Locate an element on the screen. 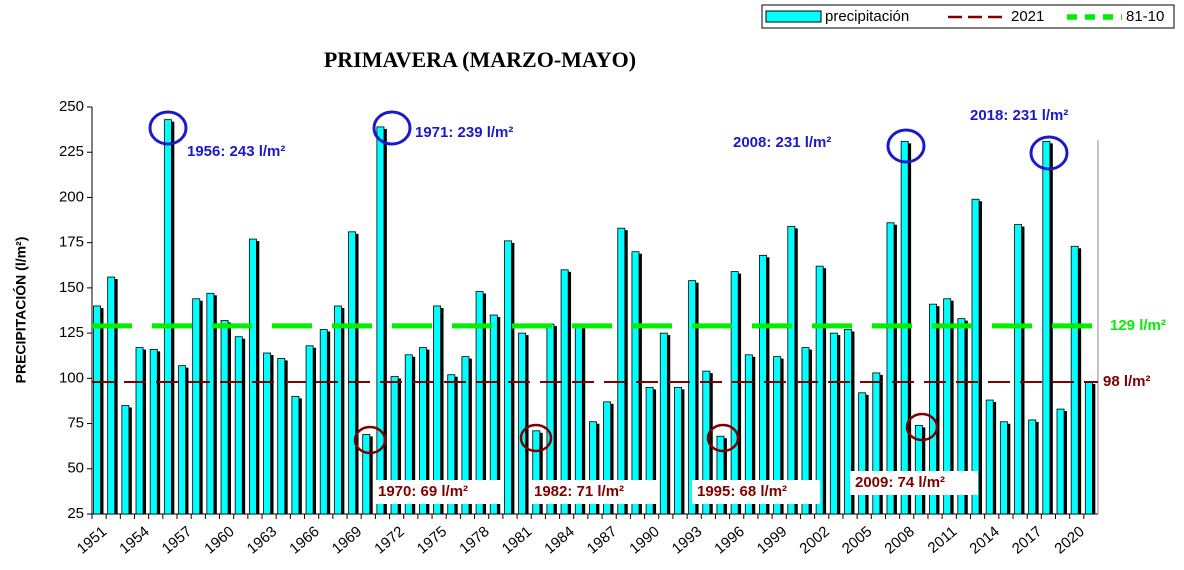 The image size is (1184, 570). x-tick-label: 2008 is located at coordinates (899, 540).